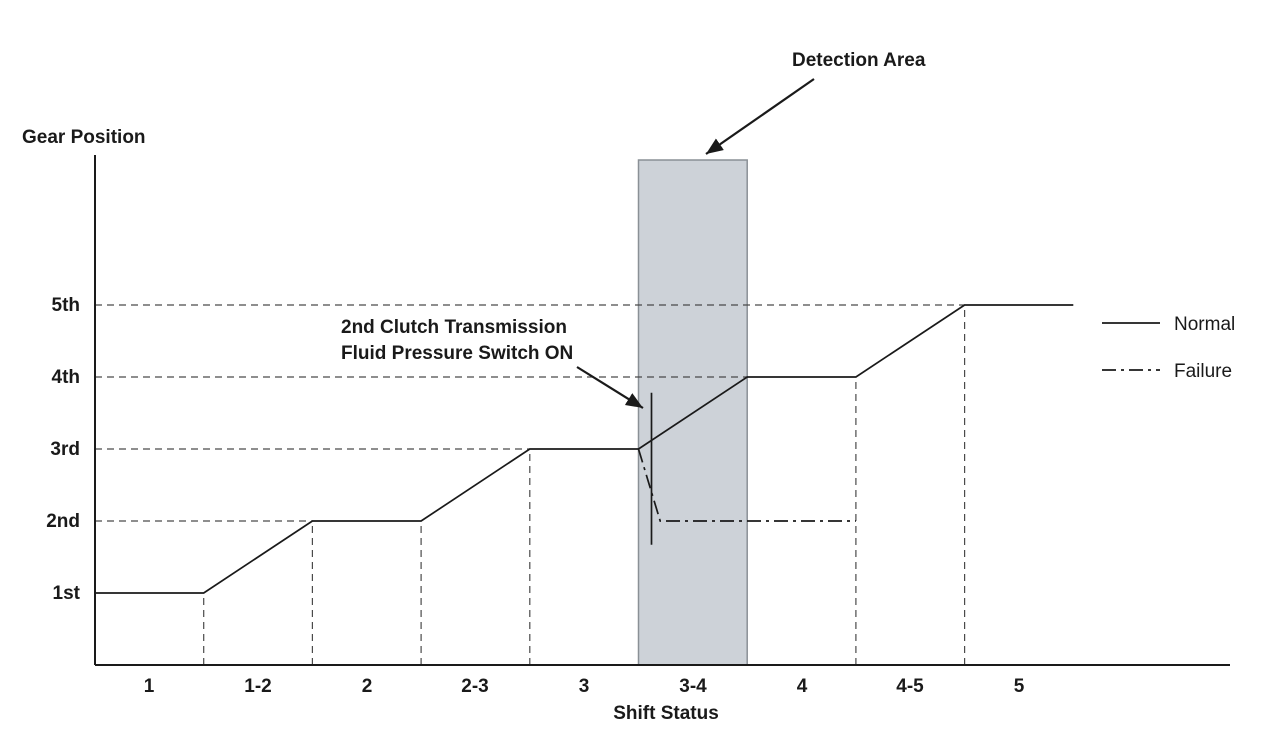 The height and width of the screenshot is (736, 1276). I want to click on switch-annotation-line2: Fluid Pressure Switch ON, so click(457, 353).